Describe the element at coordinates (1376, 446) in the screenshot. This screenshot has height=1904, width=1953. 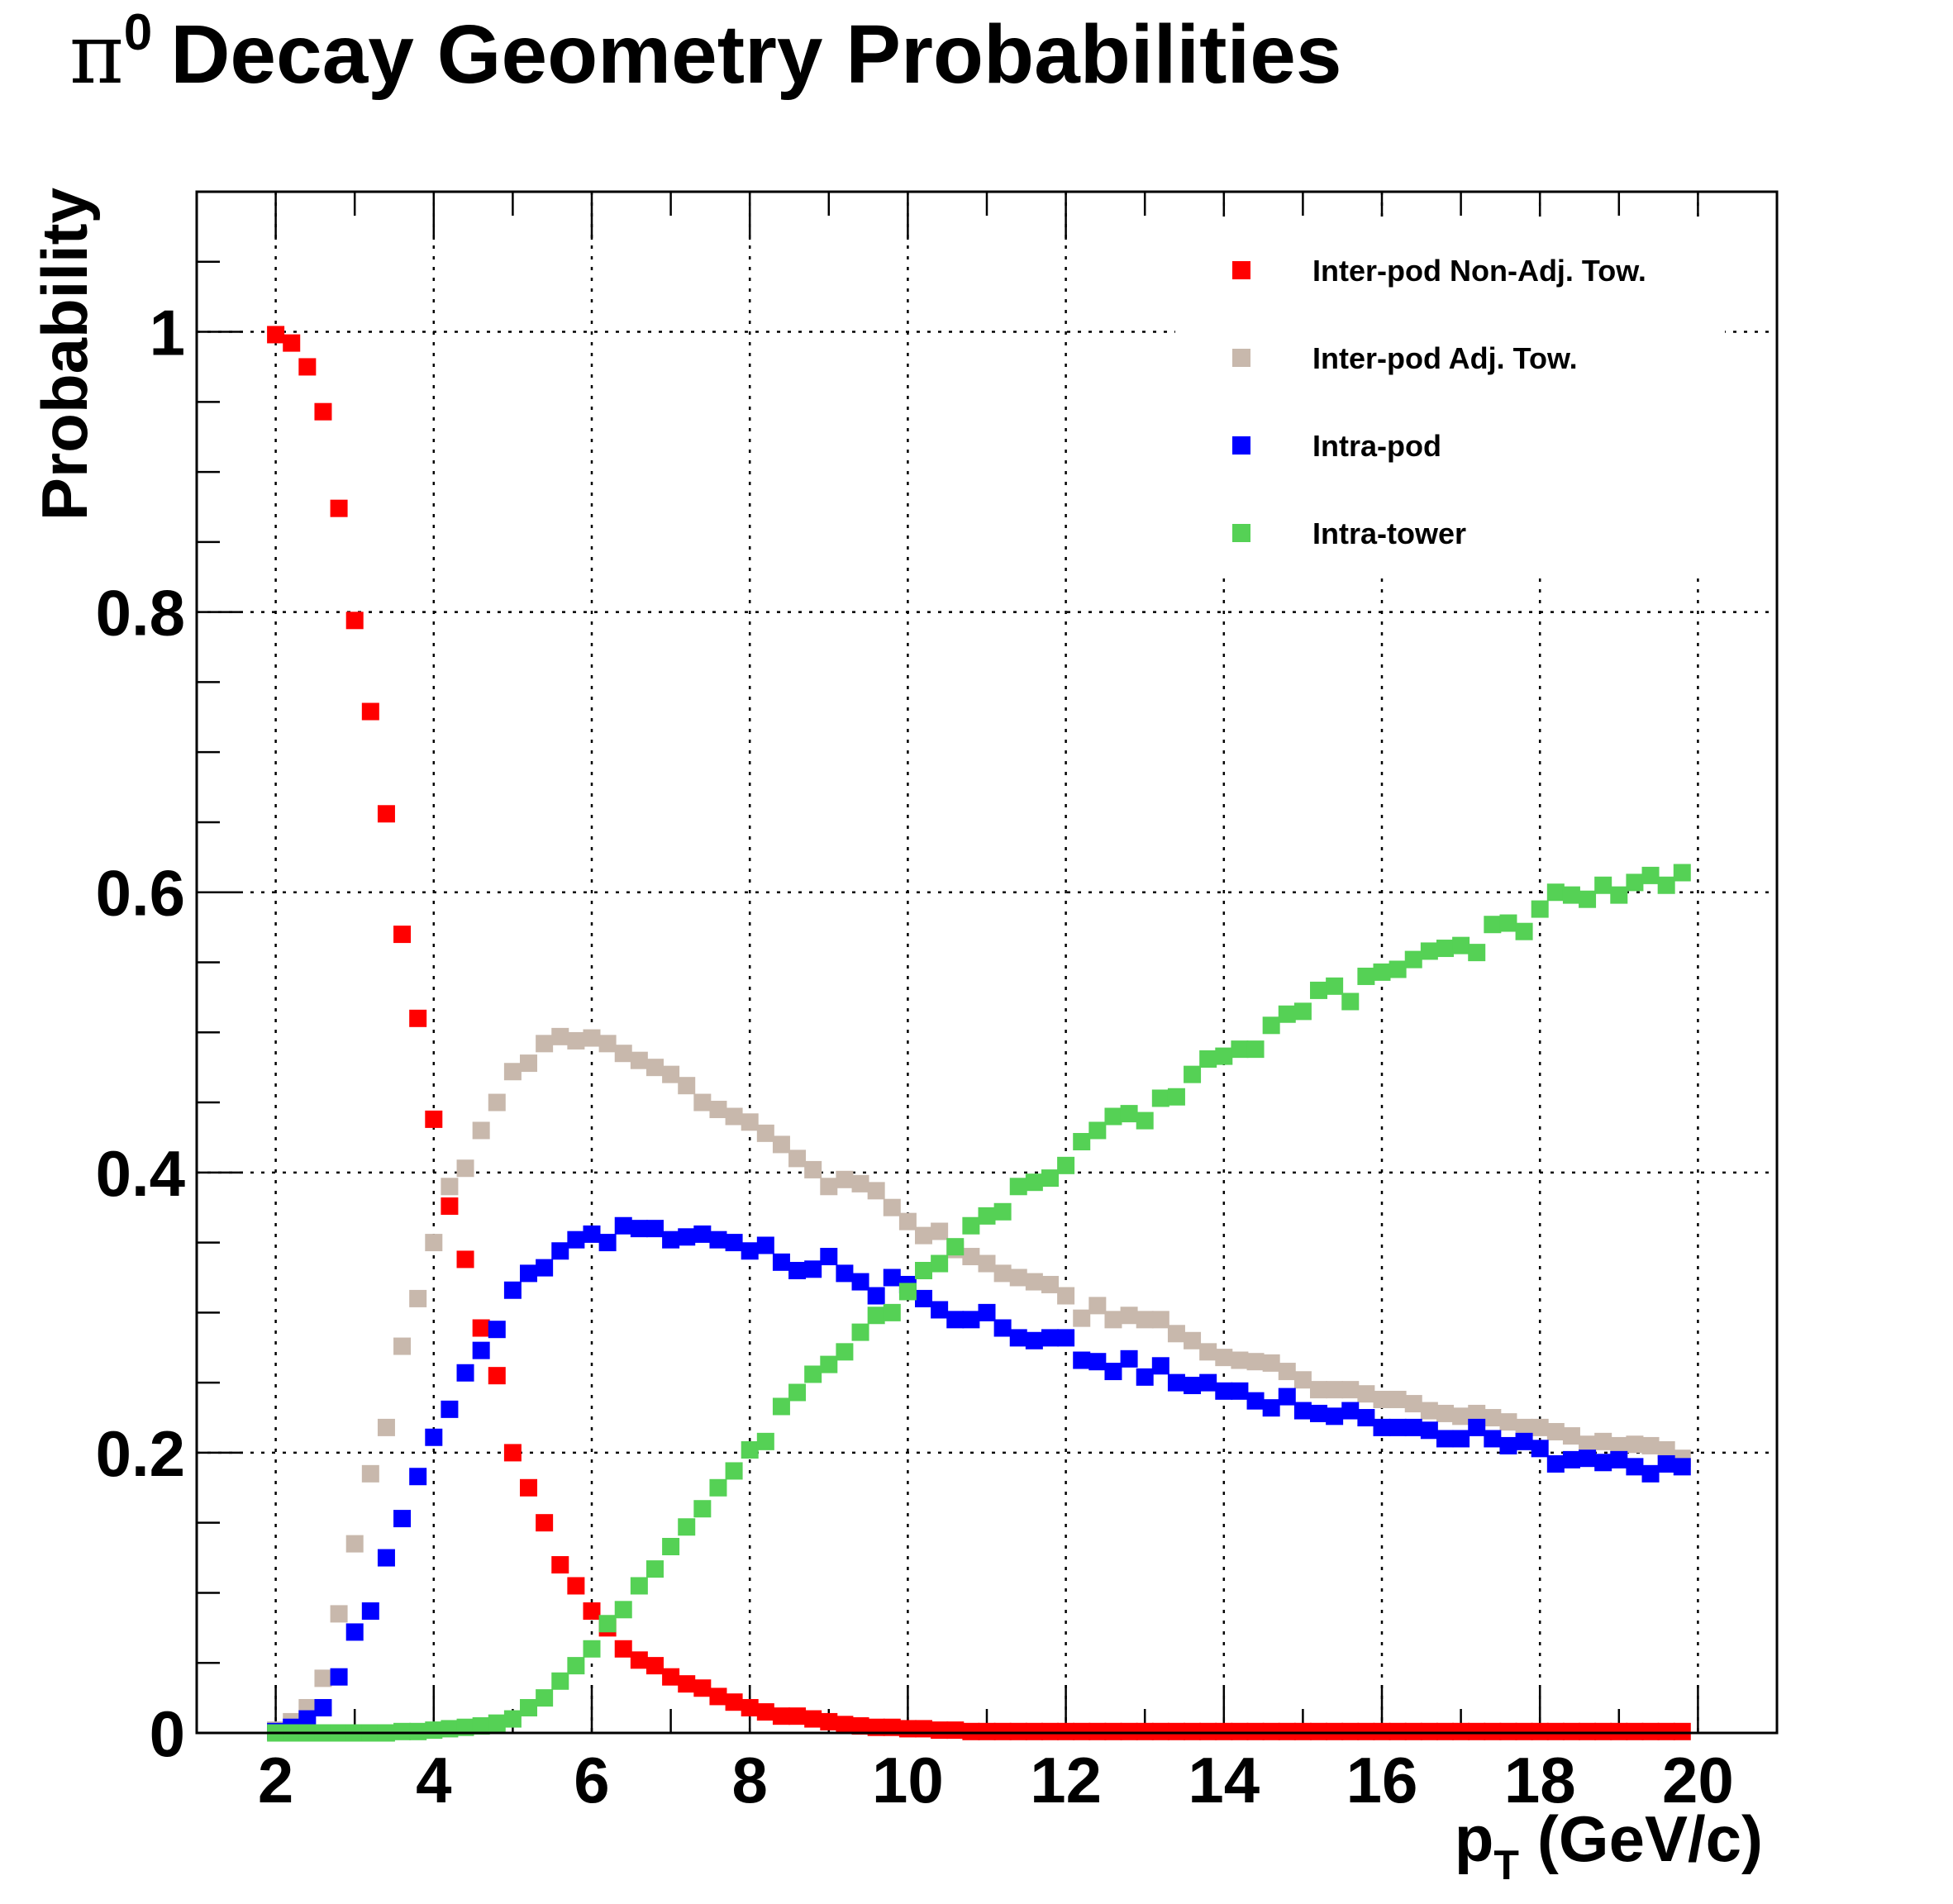
I see `legend-label: Intra-pod` at that location.